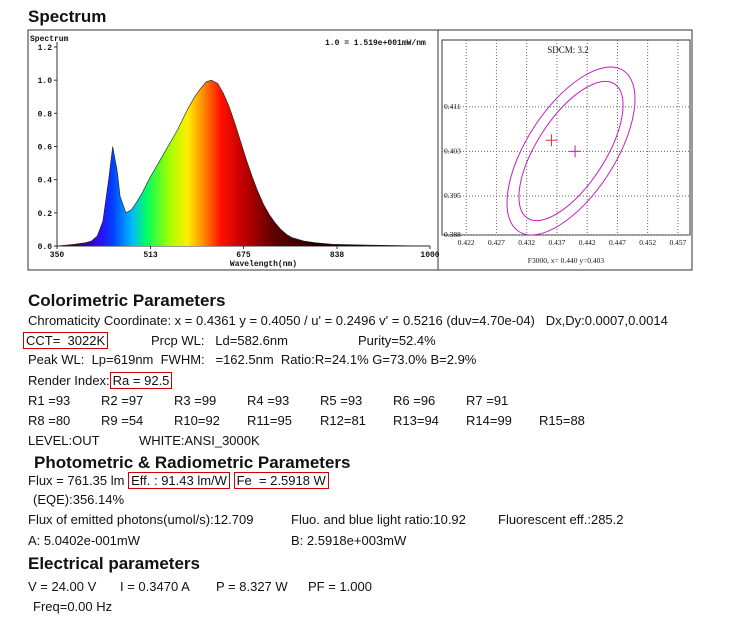  I want to click on y-tick-label: 0.411, so click(452, 106).